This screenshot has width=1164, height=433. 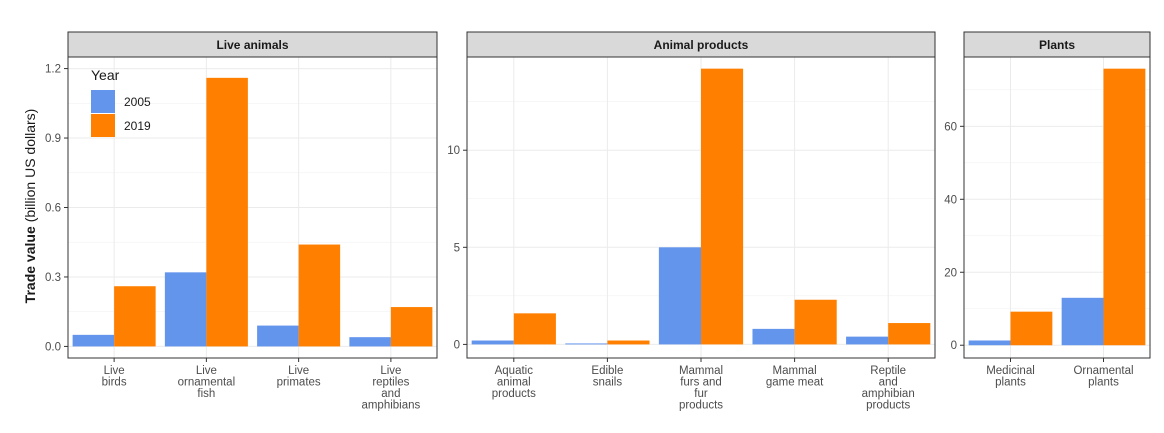 What do you see at coordinates (1057, 207) in the screenshot?
I see `panel-frame` at bounding box center [1057, 207].